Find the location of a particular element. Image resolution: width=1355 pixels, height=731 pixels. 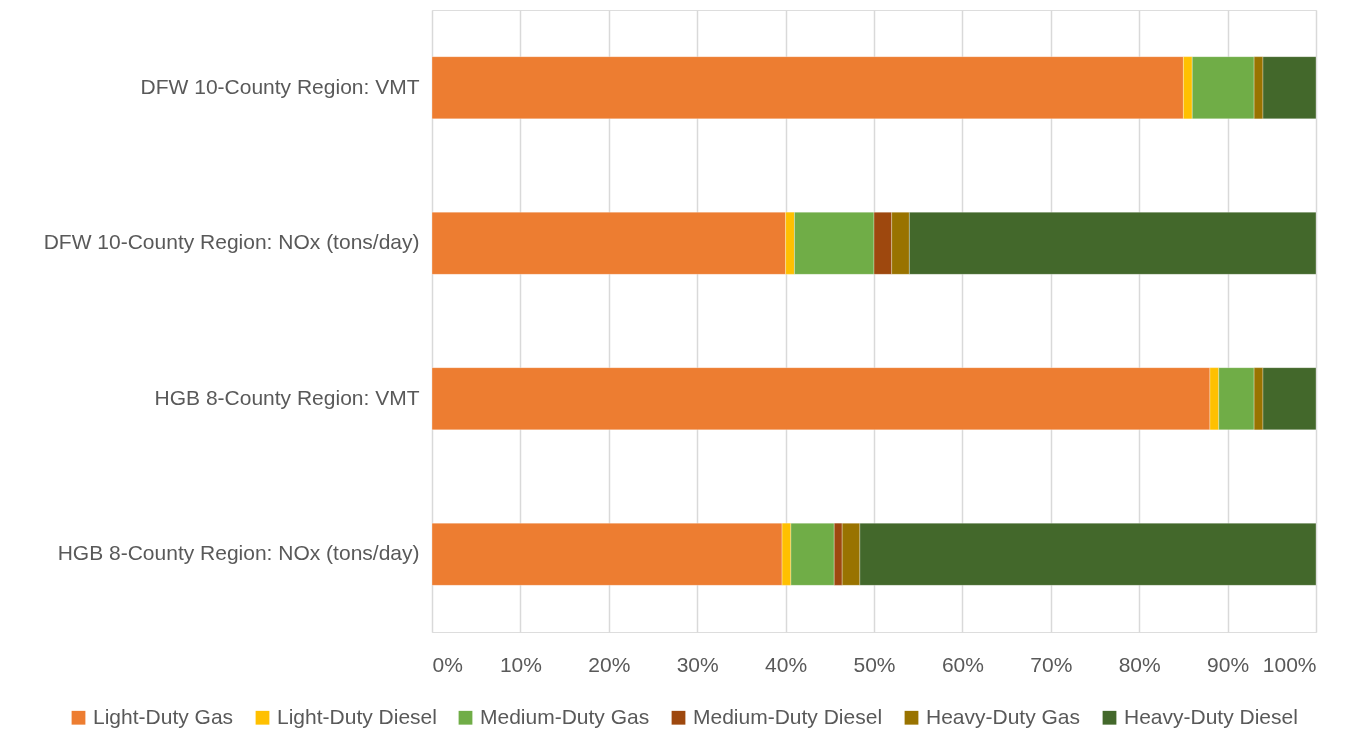

x-tick-label: 100% is located at coordinates (1289, 664).